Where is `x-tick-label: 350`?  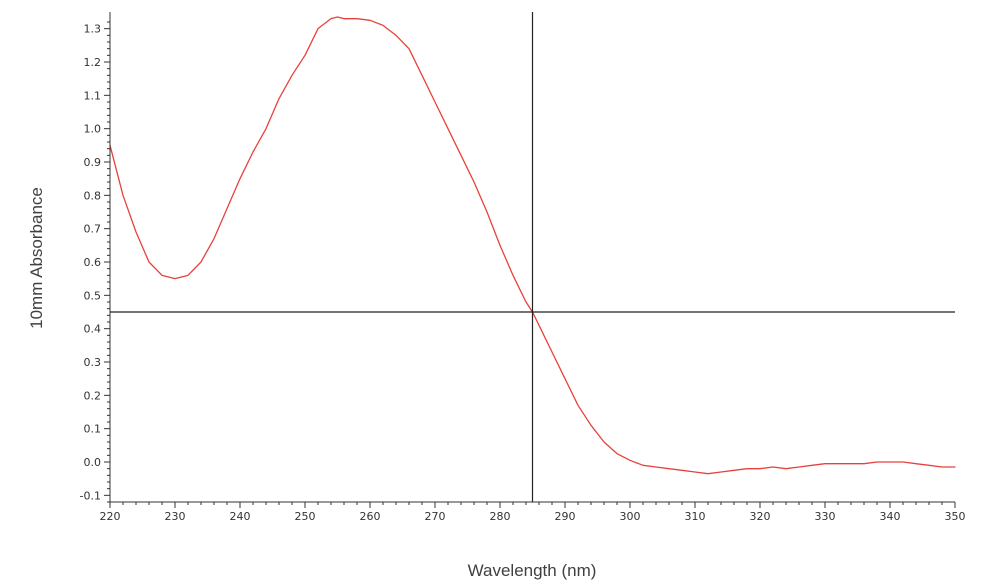 x-tick-label: 350 is located at coordinates (955, 516).